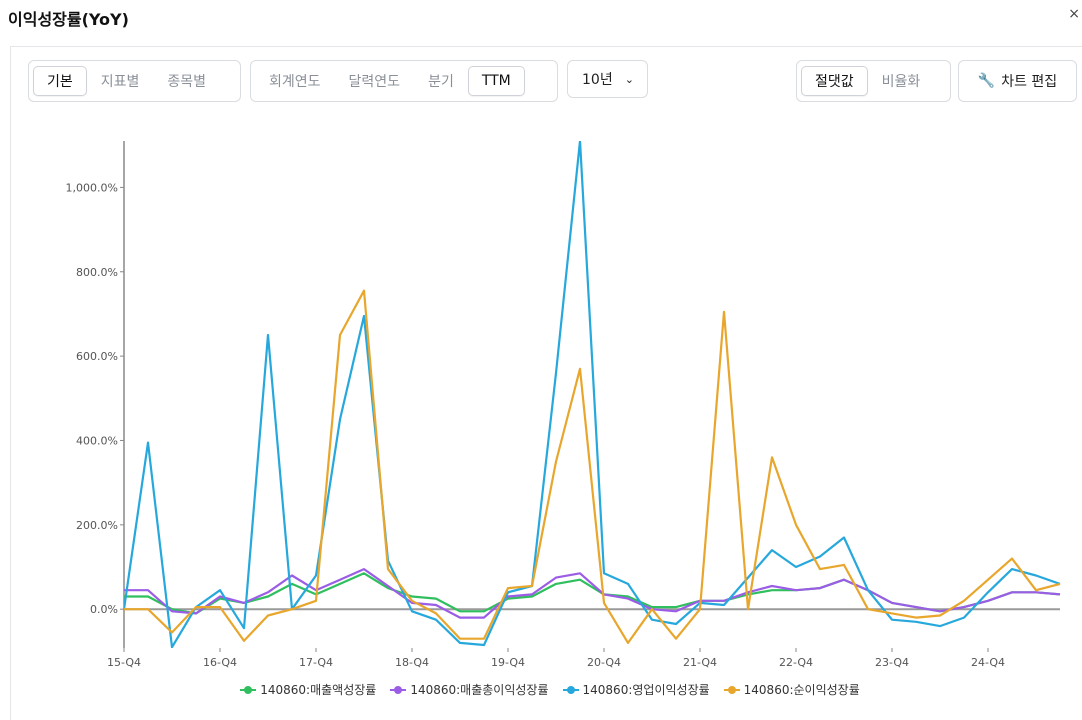 This screenshot has height=720, width=1082. What do you see at coordinates (68, 19) in the screenshot?
I see `page-title: 이익성장률(YoY)` at bounding box center [68, 19].